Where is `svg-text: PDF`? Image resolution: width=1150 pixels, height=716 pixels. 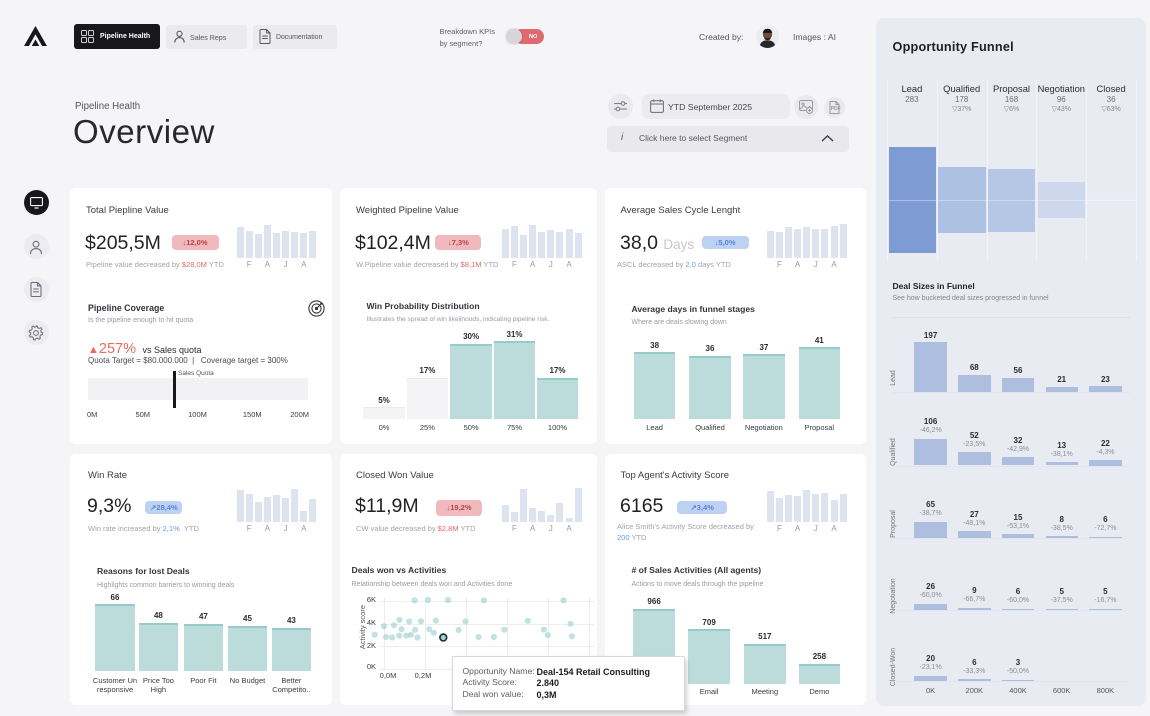
svg-text: PDF is located at coordinates (836, 109).